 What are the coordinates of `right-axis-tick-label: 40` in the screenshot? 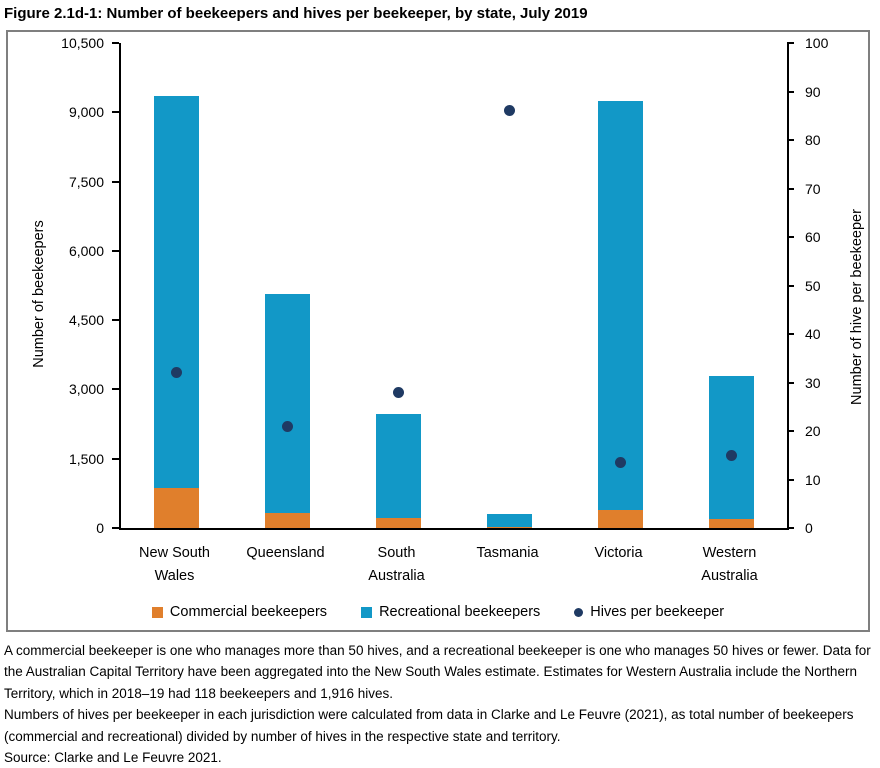 It's located at (813, 334).